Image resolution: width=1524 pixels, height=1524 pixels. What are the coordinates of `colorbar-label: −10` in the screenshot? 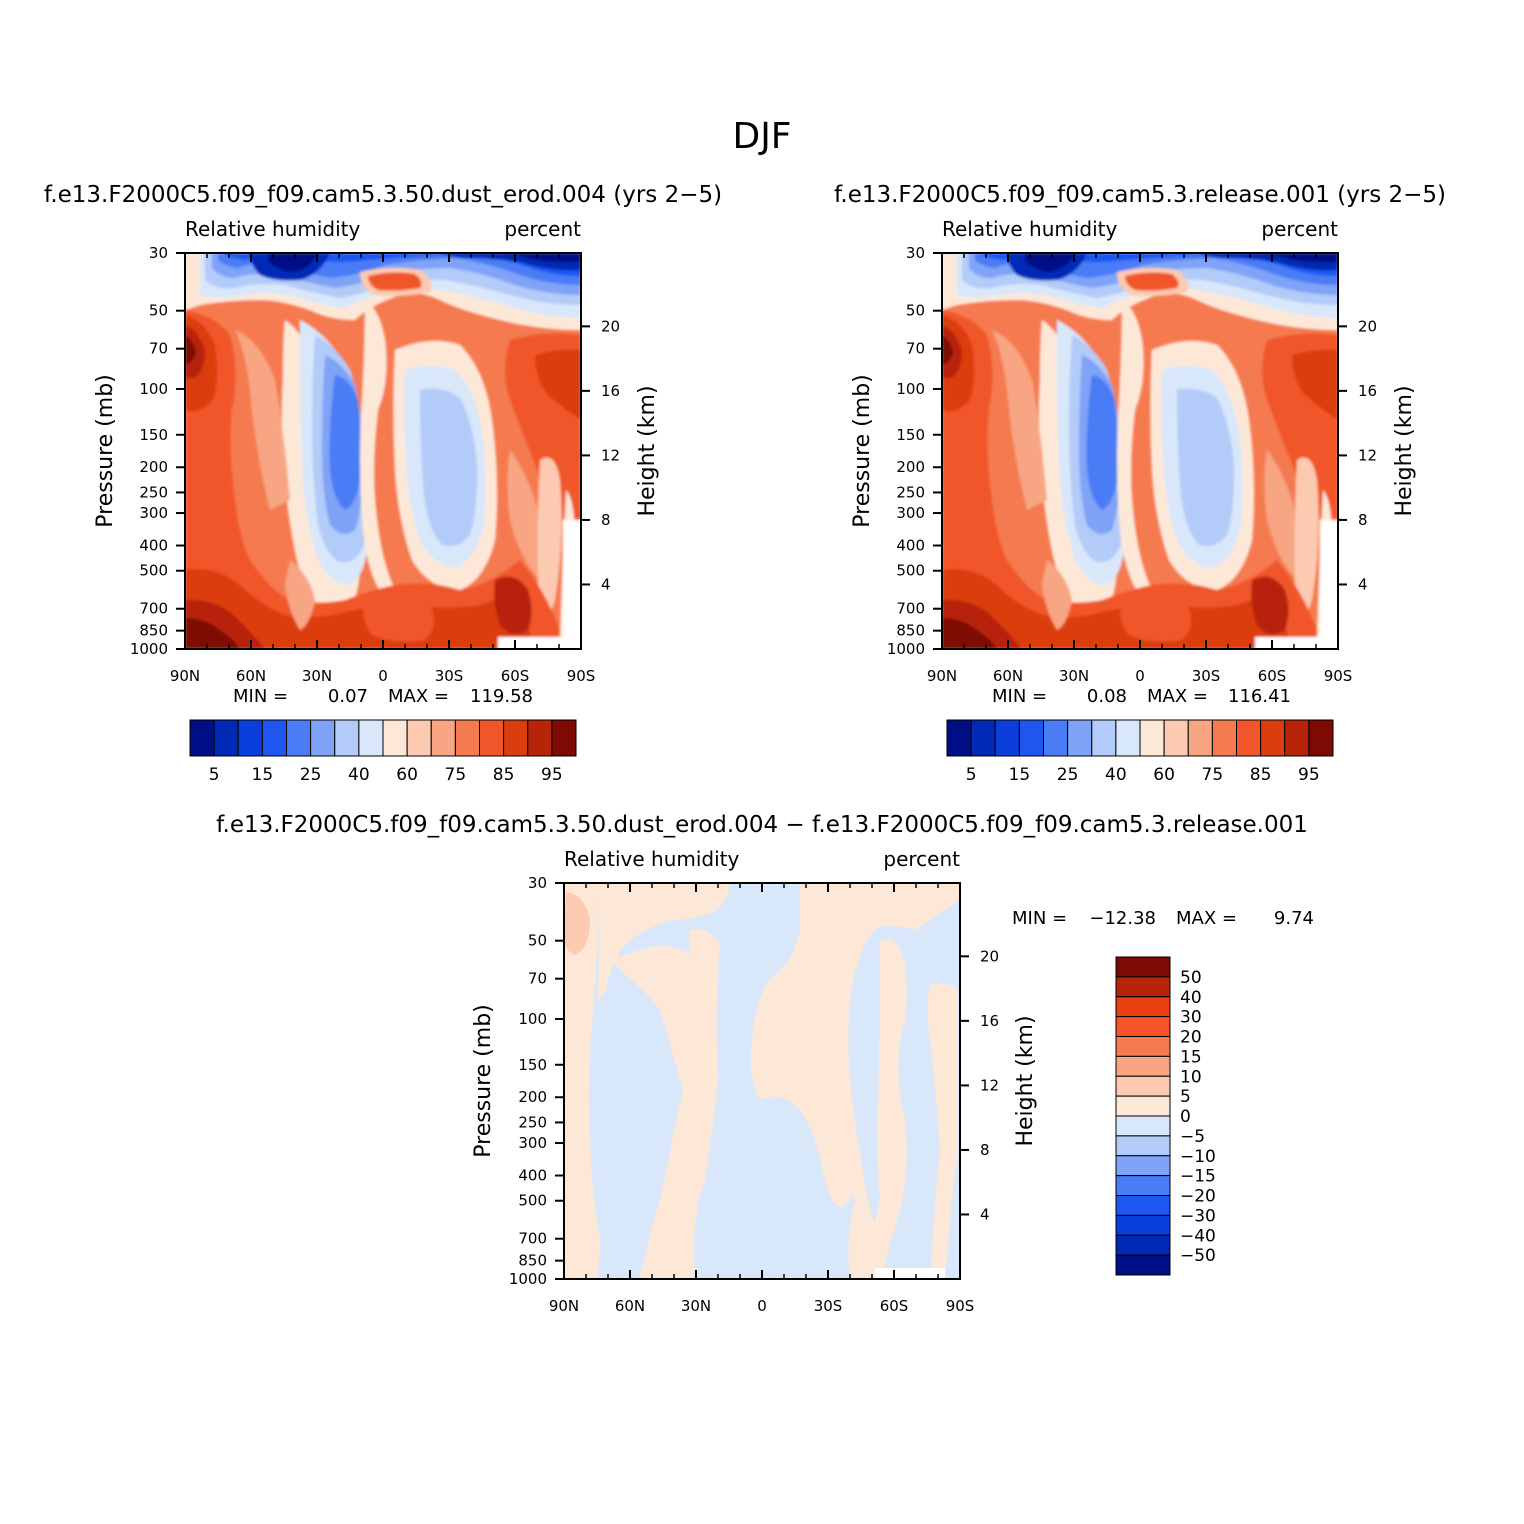 It's located at (1198, 1157).